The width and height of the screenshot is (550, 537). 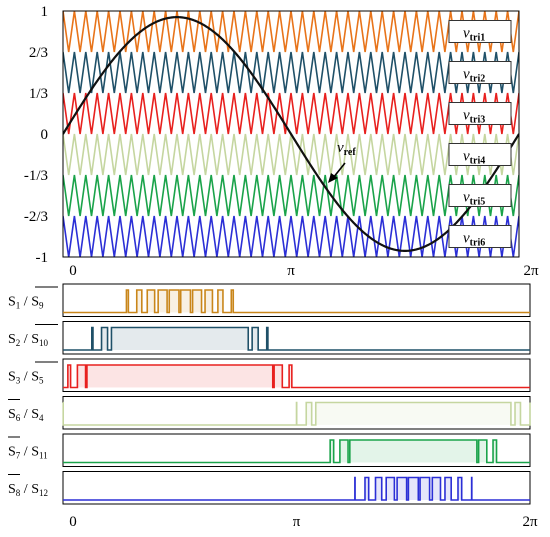 I want to click on y-tick-label: 2/3, so click(x=38, y=53).